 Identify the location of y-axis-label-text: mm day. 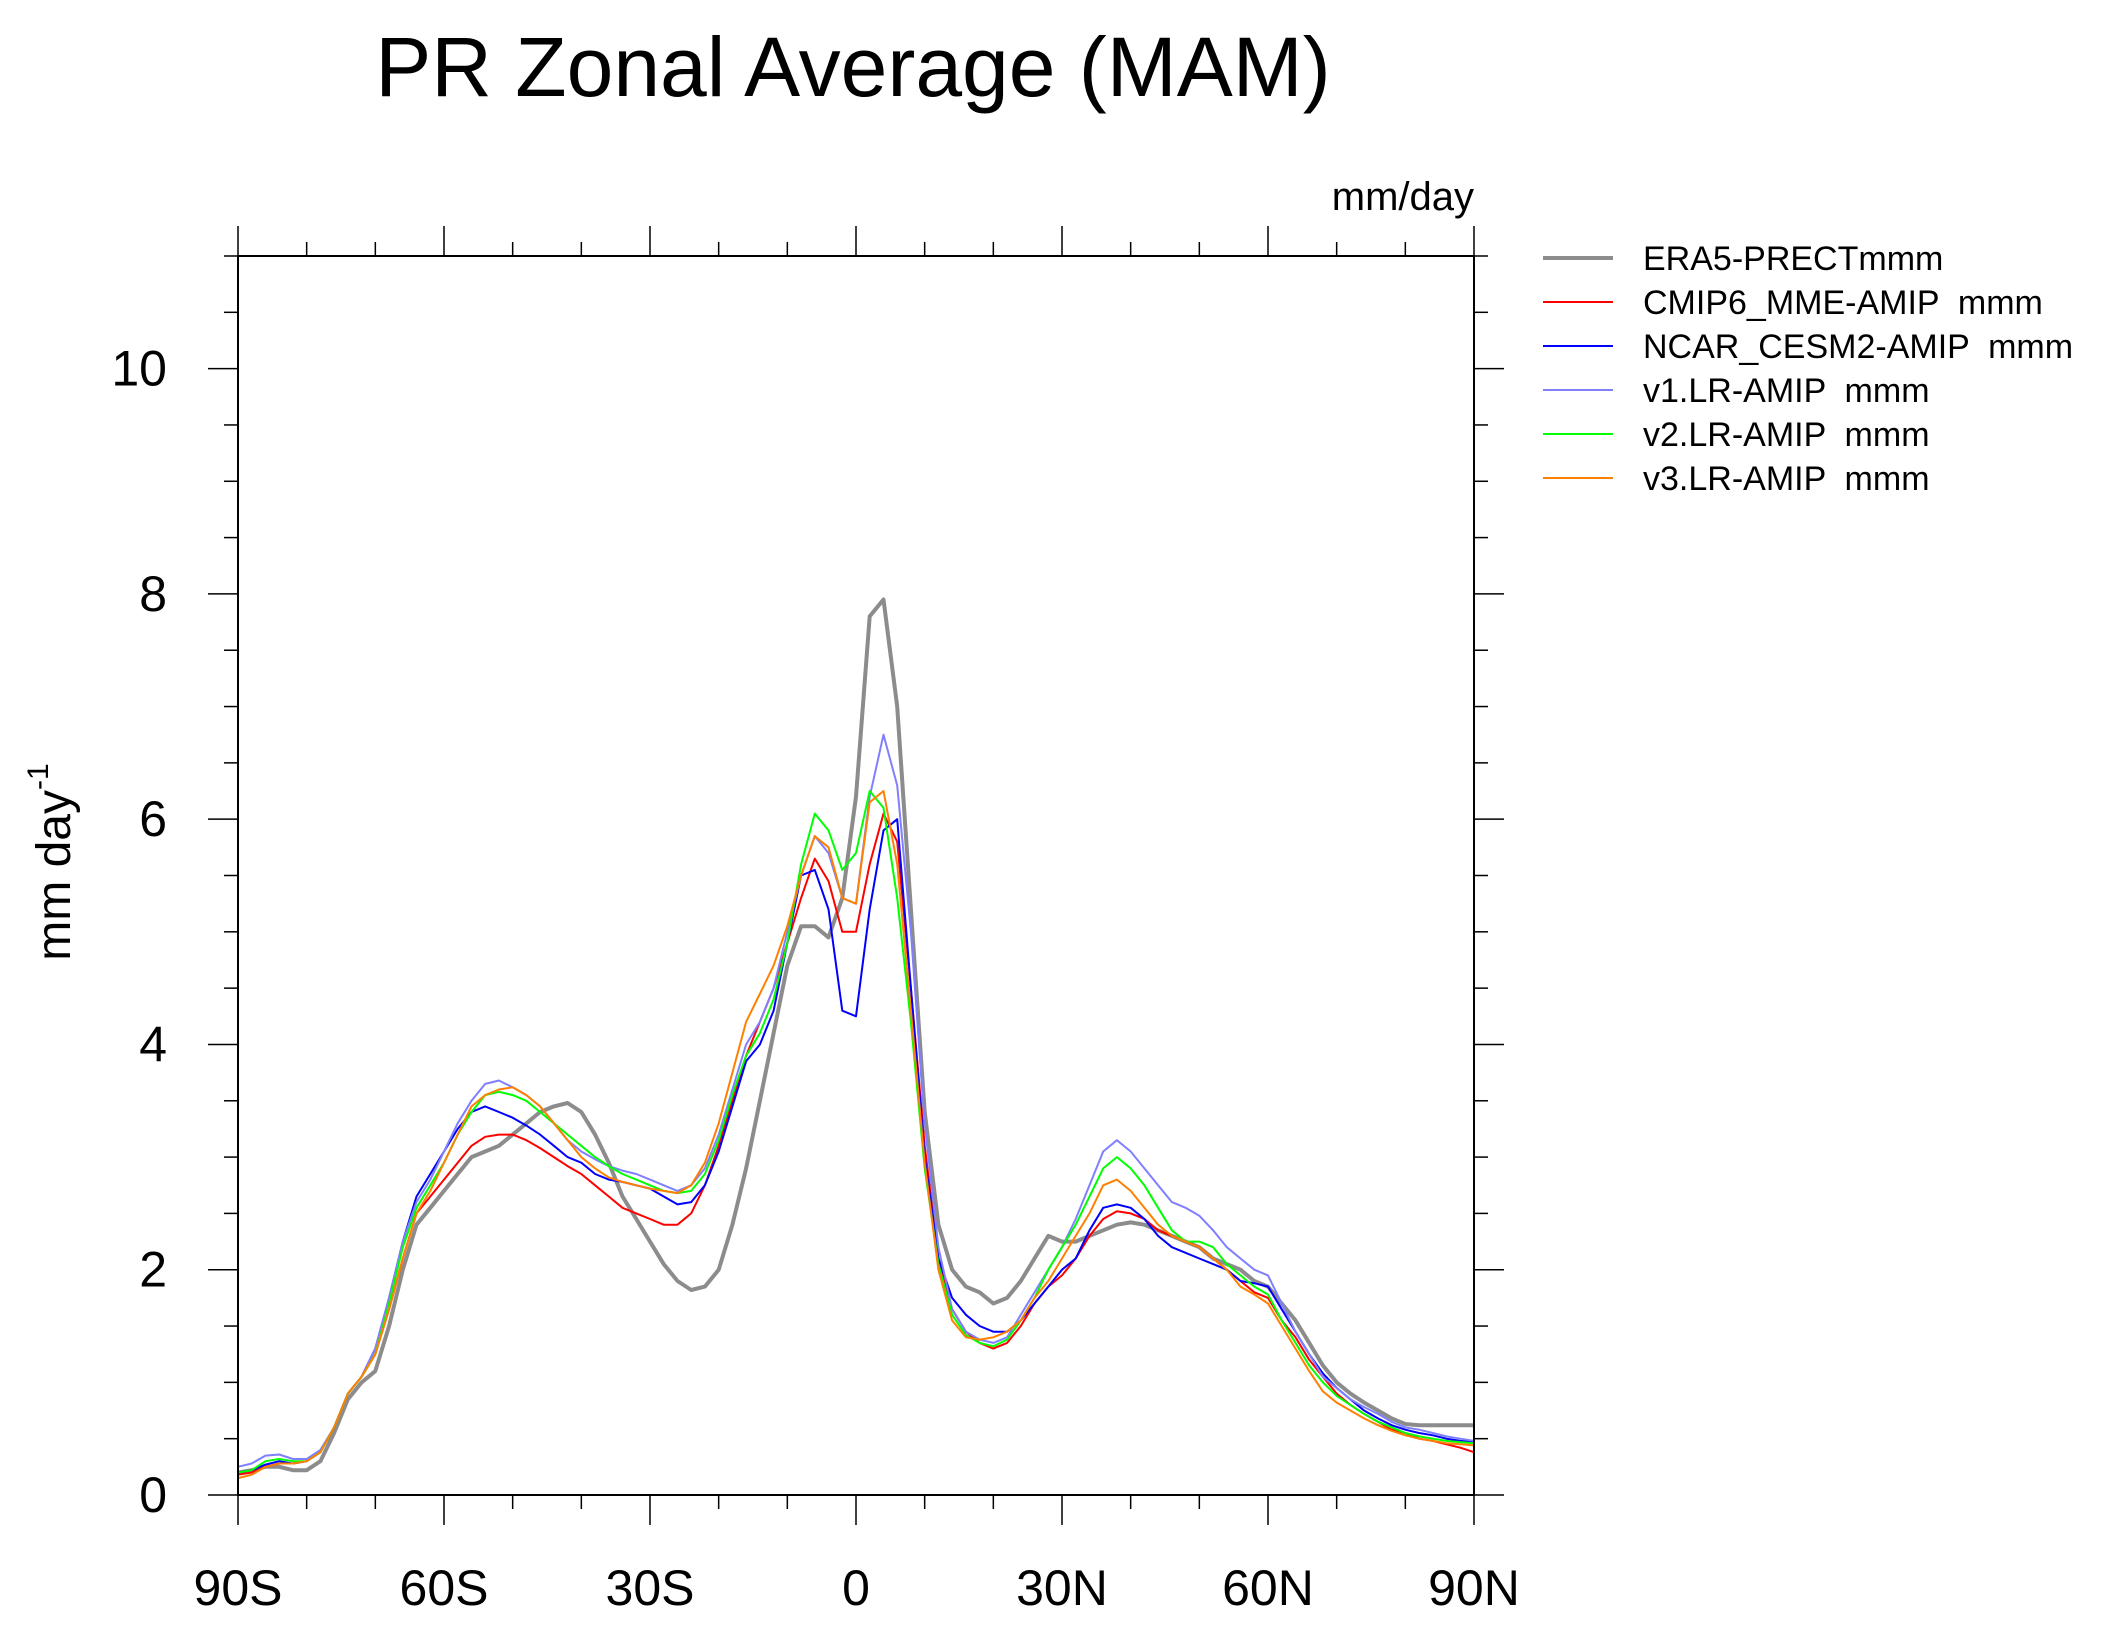
(54, 875).